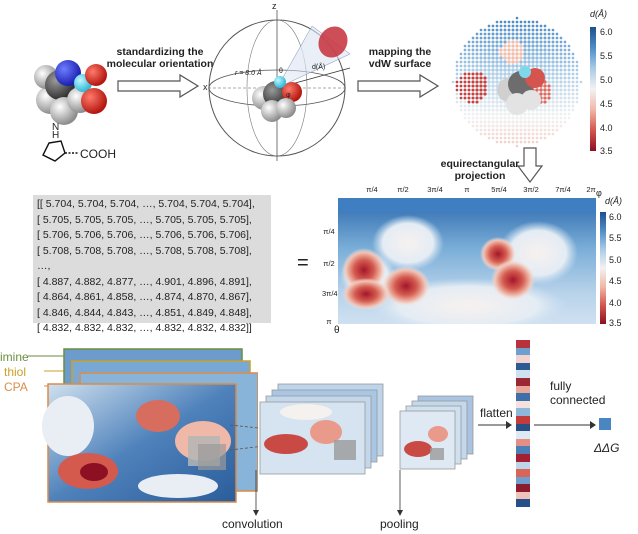 This screenshot has width=638, height=534. I want to click on sphere-axis-x: x, so click(205, 87).